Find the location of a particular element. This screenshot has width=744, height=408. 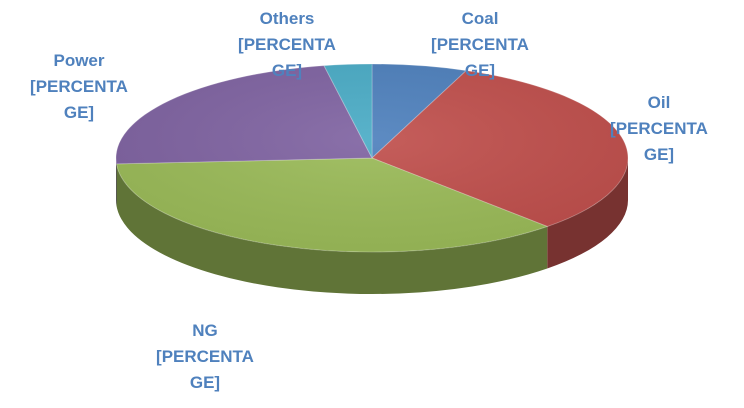

pie-side-oil is located at coordinates (587, 213).